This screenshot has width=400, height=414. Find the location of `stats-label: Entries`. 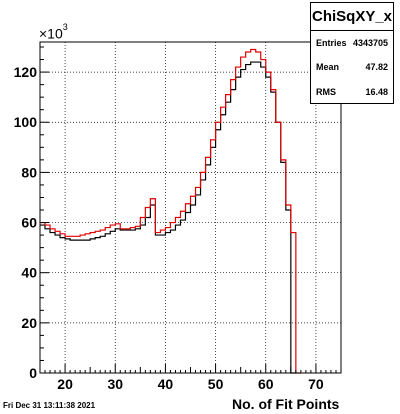

stats-label: Entries is located at coordinates (331, 43).